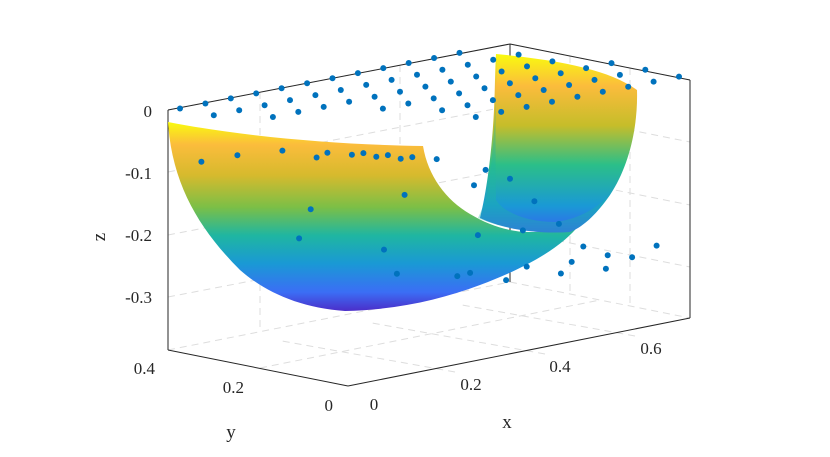 The width and height of the screenshot is (830, 457). What do you see at coordinates (339, 77) in the screenshot?
I see `box-edge` at bounding box center [339, 77].